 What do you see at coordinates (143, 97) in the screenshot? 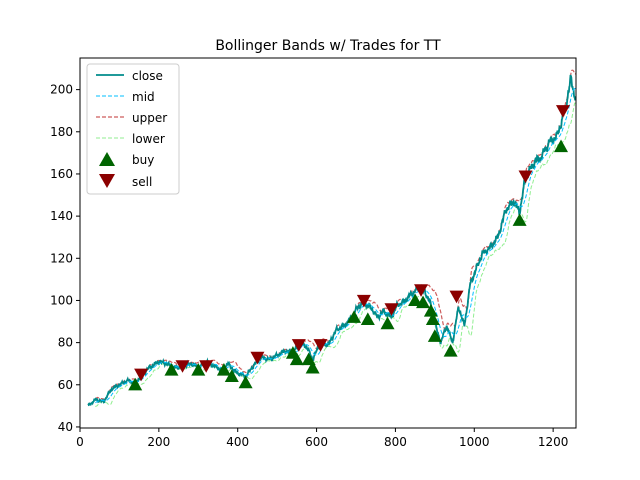
I see `legend-mid-label: mid` at bounding box center [143, 97].